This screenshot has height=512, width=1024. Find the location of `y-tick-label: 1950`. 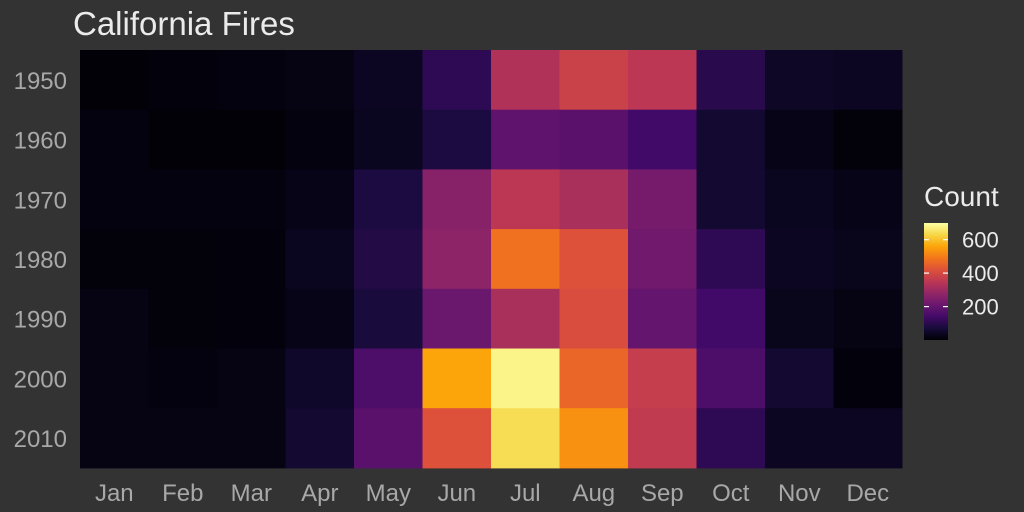

y-tick-label: 1950 is located at coordinates (40, 81).